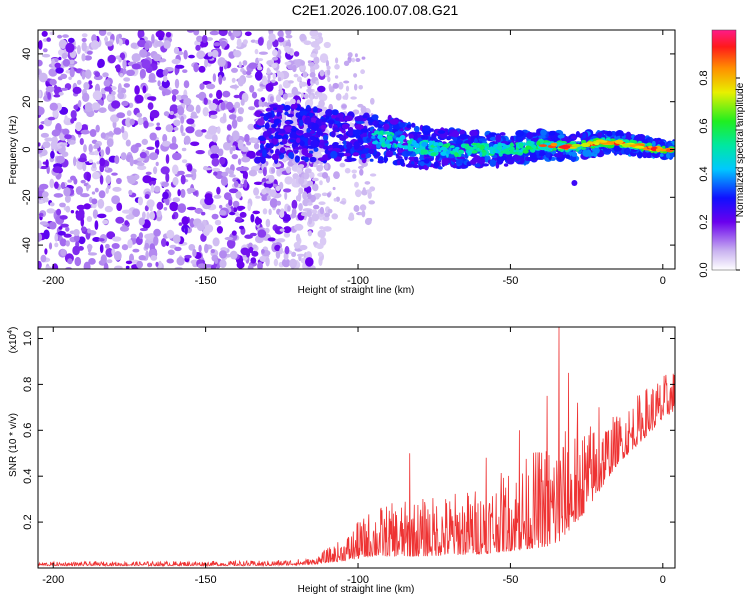 This screenshot has width=750, height=600. I want to click on snr-xlabel: Height of straight line (km), so click(356, 589).